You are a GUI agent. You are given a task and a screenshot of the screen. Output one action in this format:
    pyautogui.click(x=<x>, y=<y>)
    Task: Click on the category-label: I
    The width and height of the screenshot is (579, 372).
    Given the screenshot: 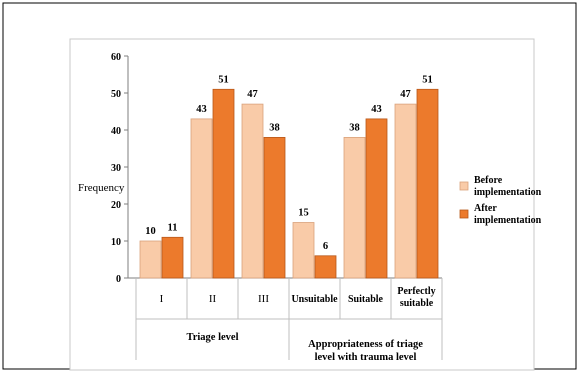 What is the action you would take?
    pyautogui.click(x=162, y=299)
    